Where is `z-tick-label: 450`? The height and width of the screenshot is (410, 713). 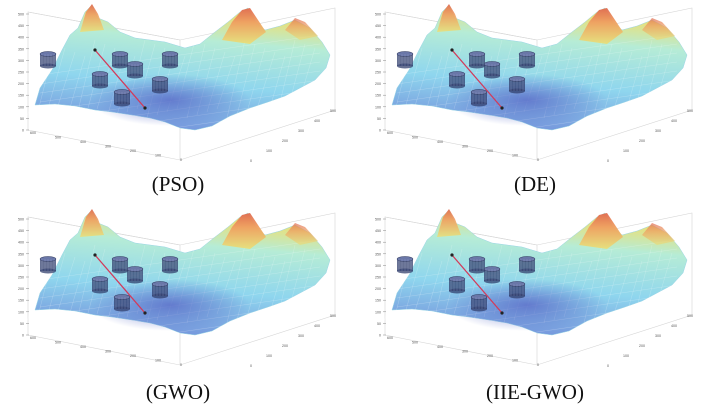
z-tick-label: 450 is located at coordinates (21, 231).